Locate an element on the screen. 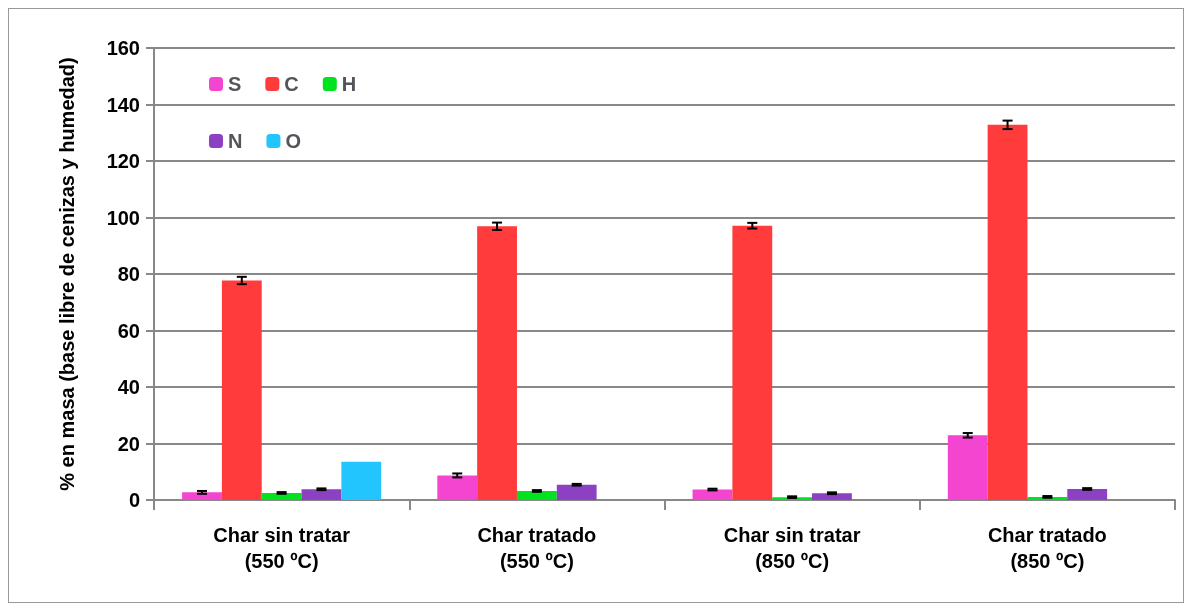  legend-label: H is located at coordinates (349, 84).